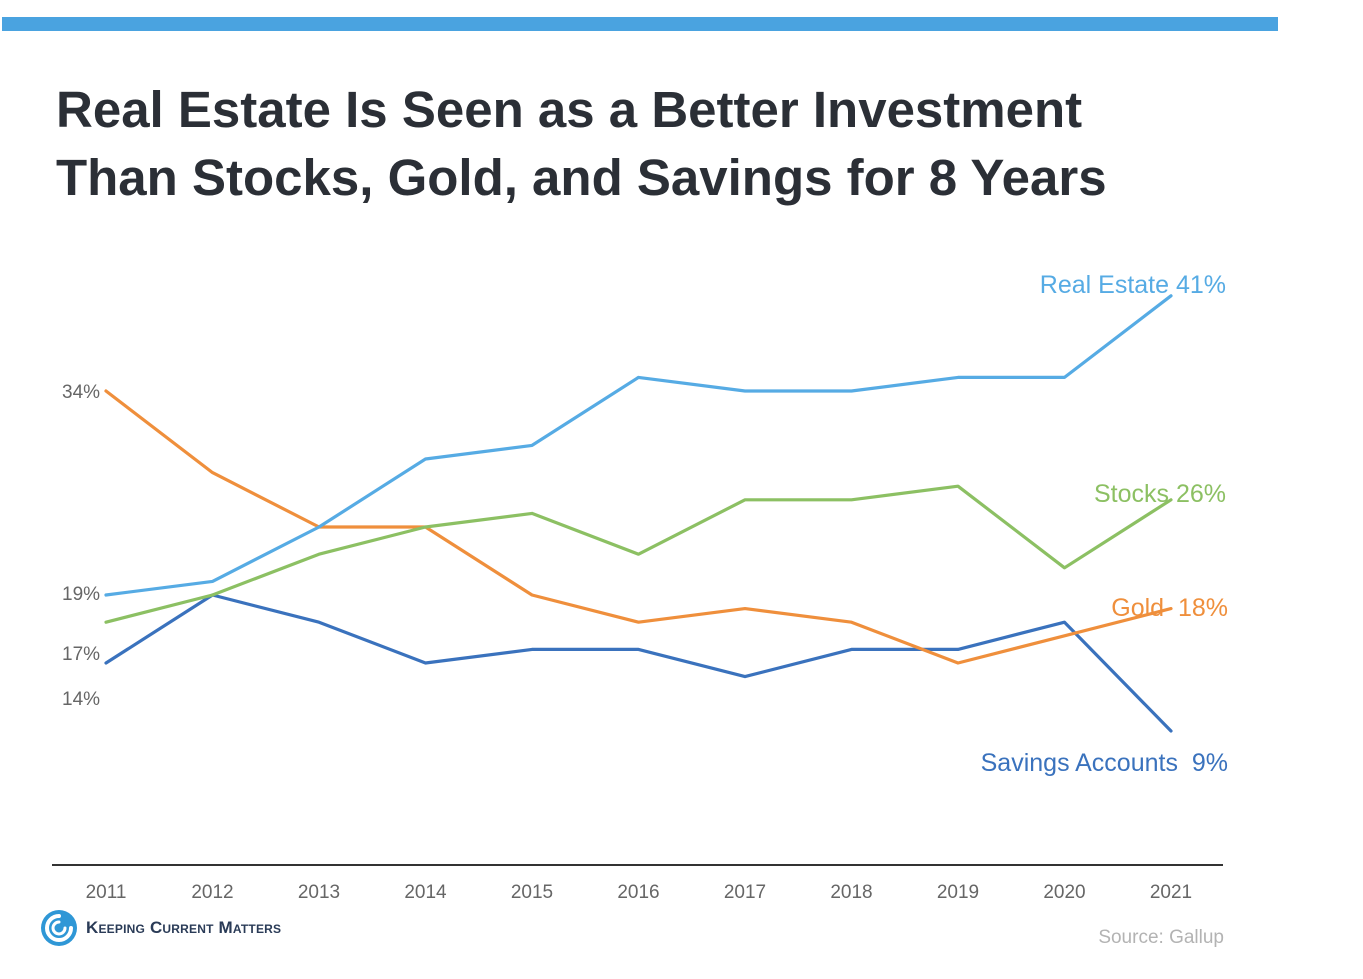 This screenshot has height=979, width=1363. Describe the element at coordinates (106, 892) in the screenshot. I see `x-tick-label-2011: 2011` at that location.